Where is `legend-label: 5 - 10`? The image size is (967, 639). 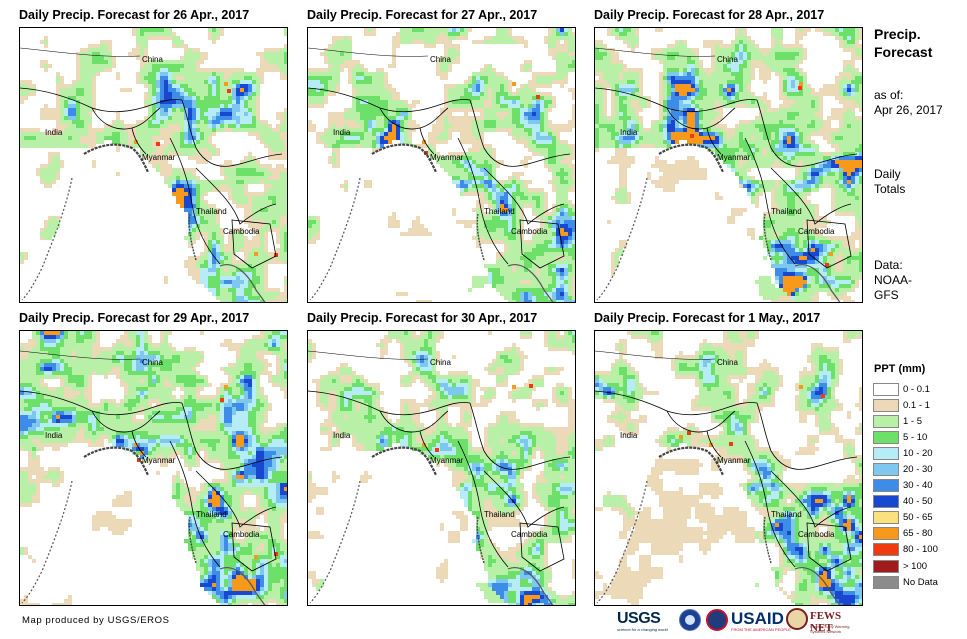
legend-label: 5 - 10 is located at coordinates (915, 437).